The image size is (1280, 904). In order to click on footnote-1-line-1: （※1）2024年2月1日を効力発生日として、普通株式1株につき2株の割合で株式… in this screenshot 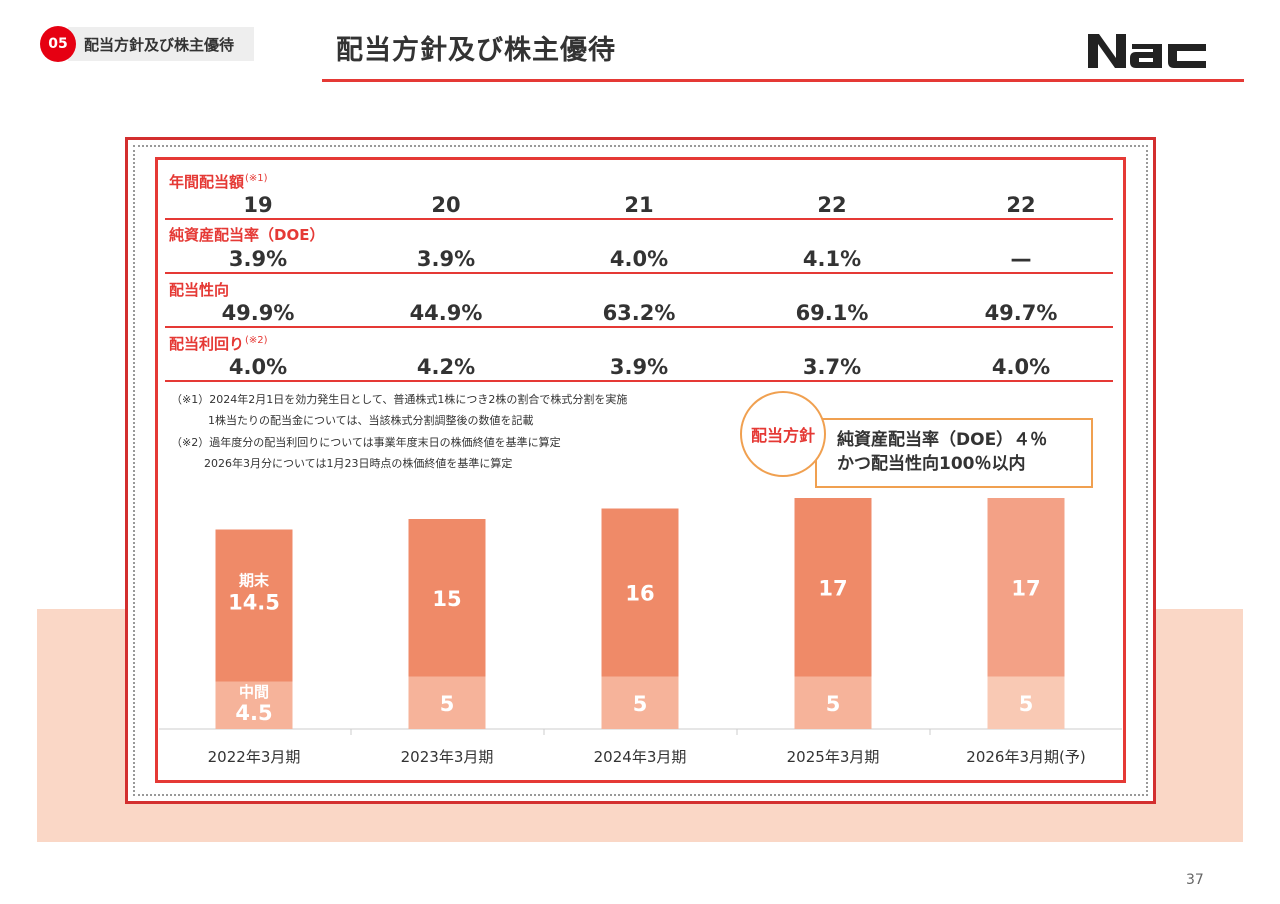, I will do `click(399, 399)`.